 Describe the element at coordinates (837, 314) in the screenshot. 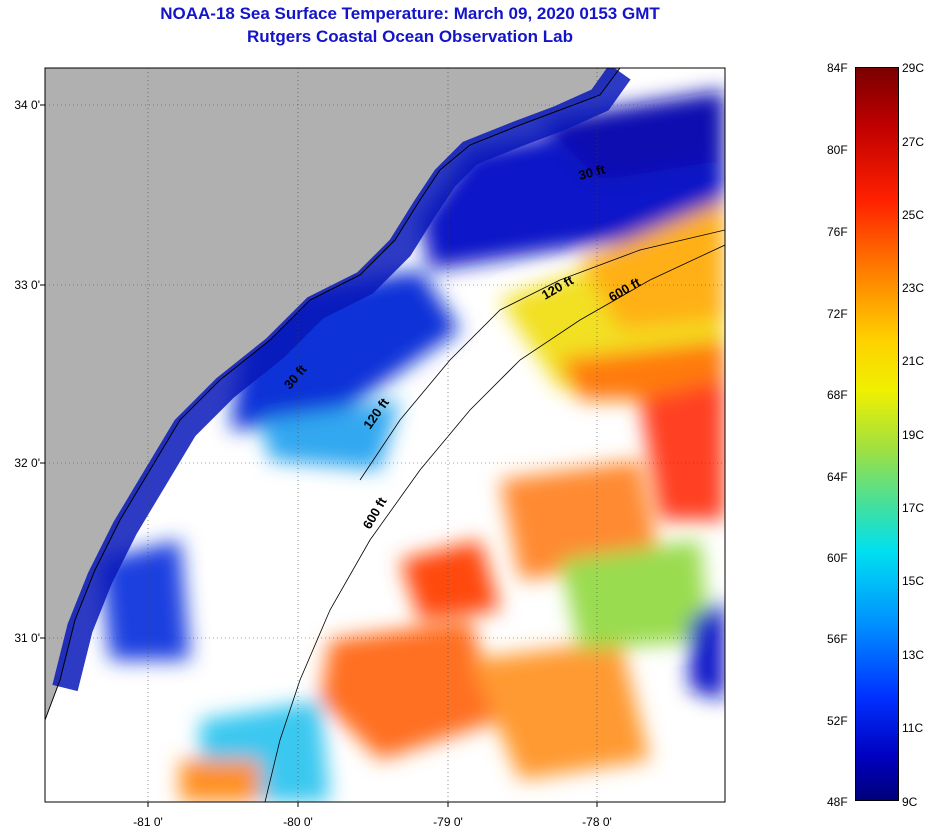

I see `colorbar-f-label: 72F` at that location.